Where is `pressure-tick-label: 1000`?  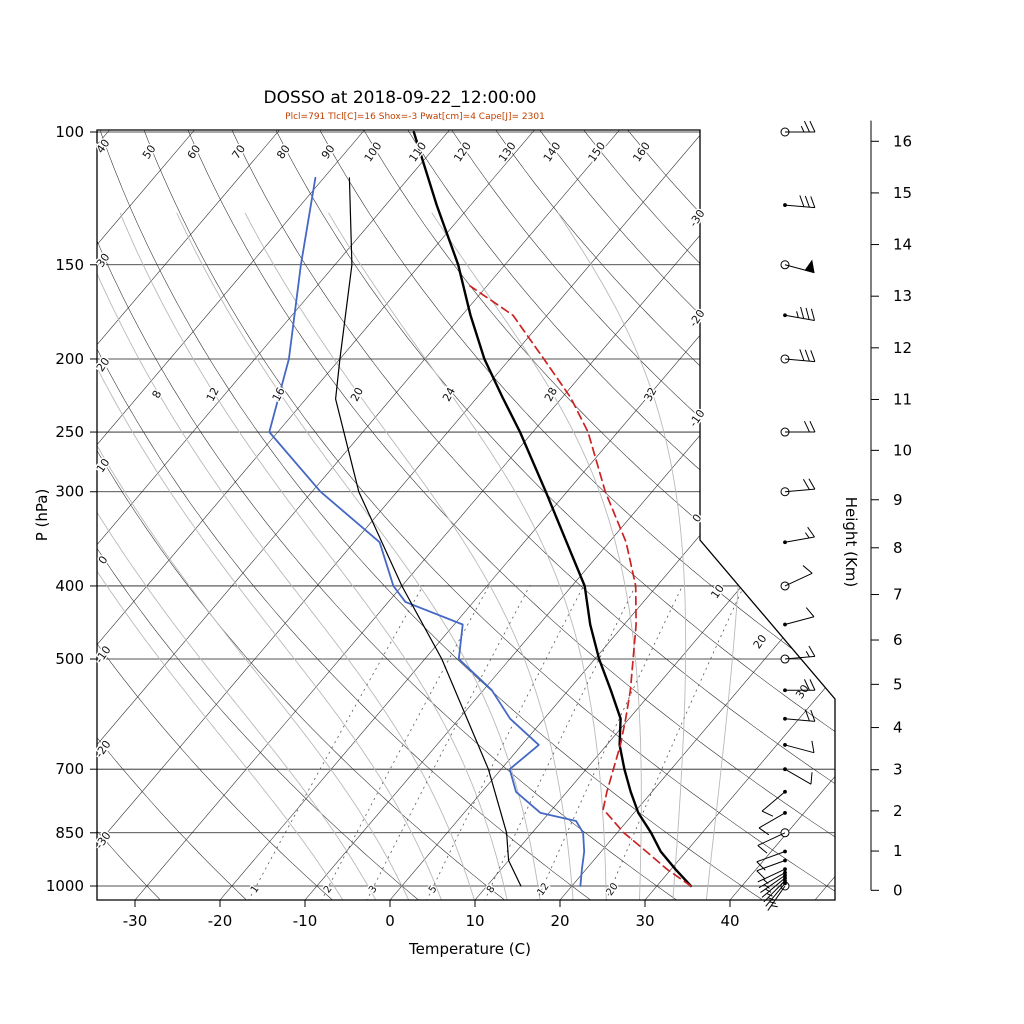
pressure-tick-label: 1000 is located at coordinates (65, 886).